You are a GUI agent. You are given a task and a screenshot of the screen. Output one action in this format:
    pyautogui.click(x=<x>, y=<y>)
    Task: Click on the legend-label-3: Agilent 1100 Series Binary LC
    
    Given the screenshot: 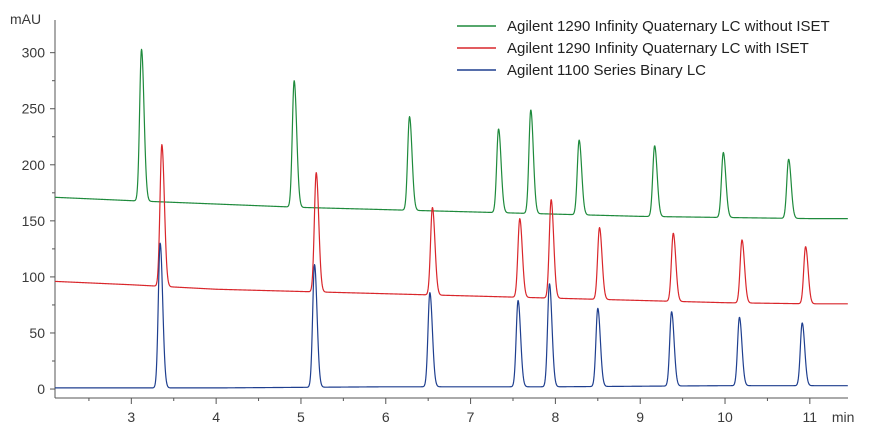 What is the action you would take?
    pyautogui.click(x=606, y=70)
    